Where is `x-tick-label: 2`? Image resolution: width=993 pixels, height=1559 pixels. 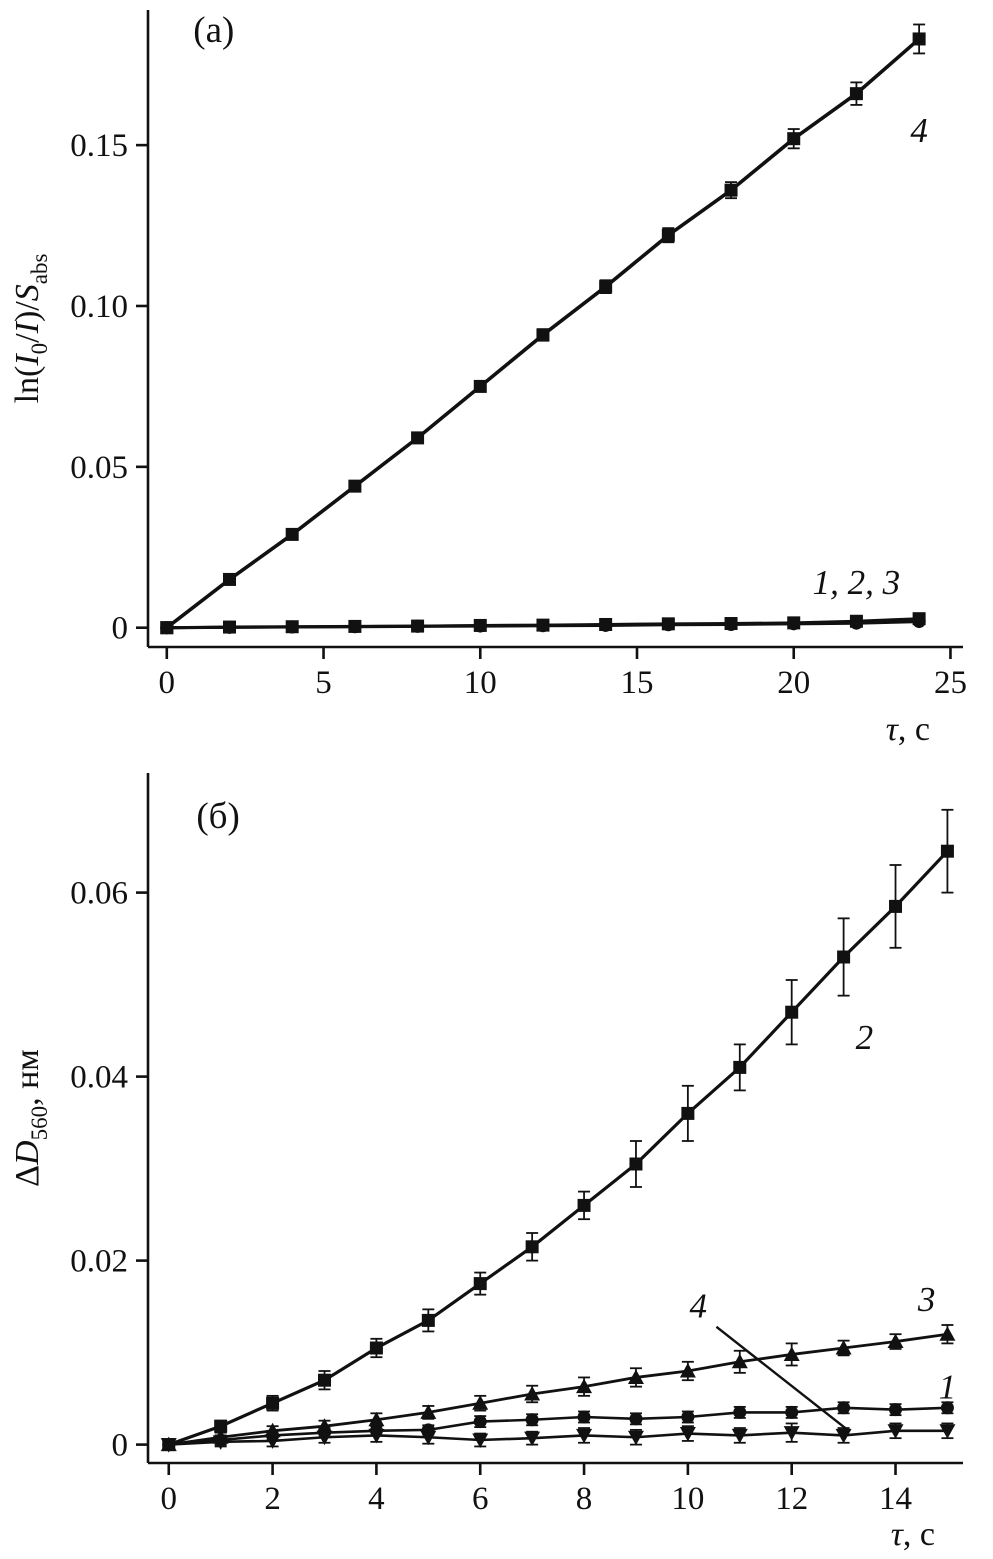
x-tick-label: 2 is located at coordinates (272, 1499).